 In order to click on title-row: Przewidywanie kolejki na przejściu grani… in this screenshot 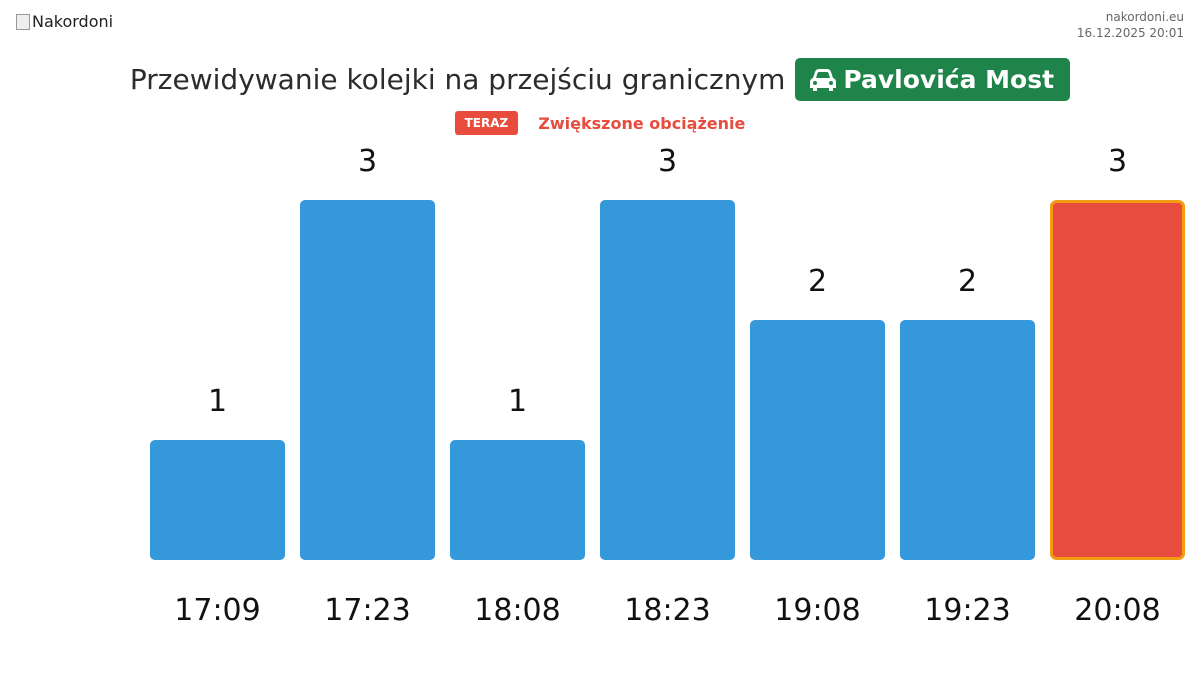, I will do `click(600, 79)`.